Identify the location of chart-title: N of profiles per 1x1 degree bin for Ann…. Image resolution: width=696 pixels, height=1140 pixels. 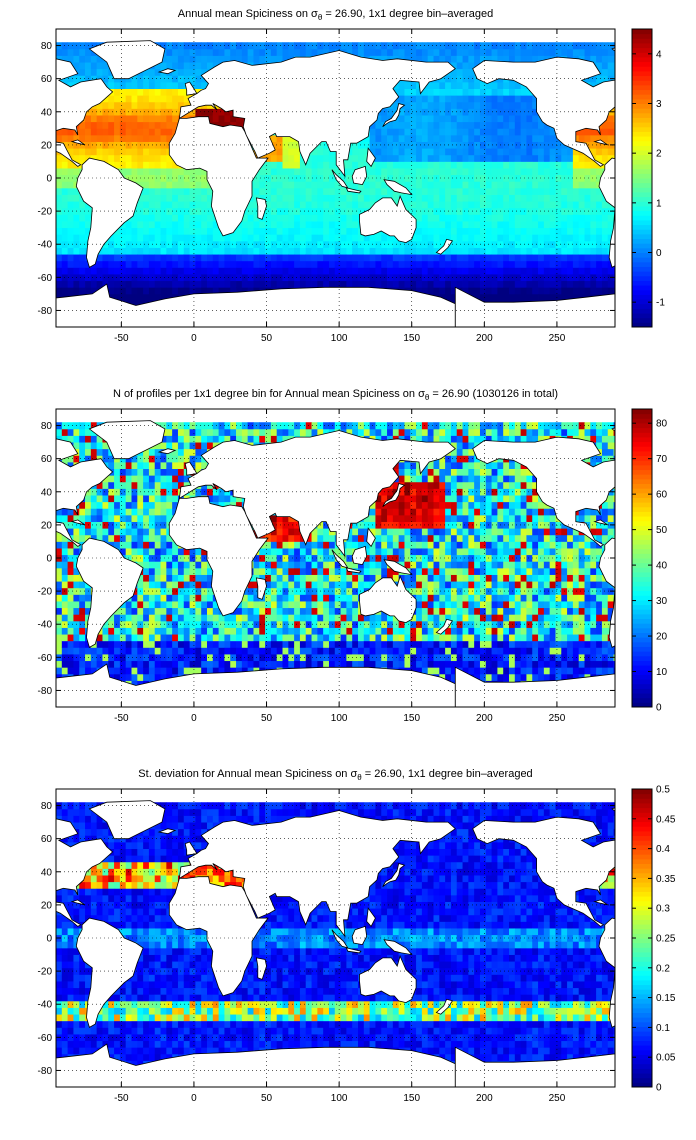
(335, 395).